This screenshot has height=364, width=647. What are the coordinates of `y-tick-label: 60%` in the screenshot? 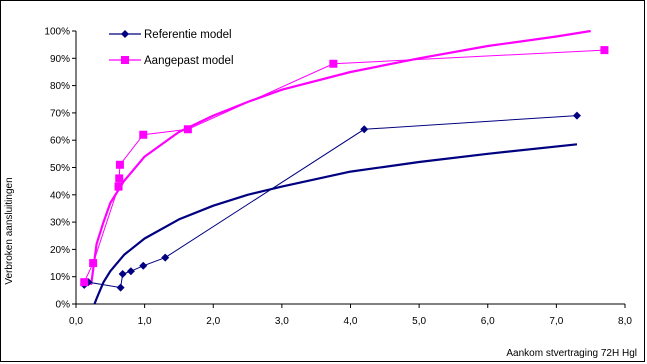 It's located at (60, 141).